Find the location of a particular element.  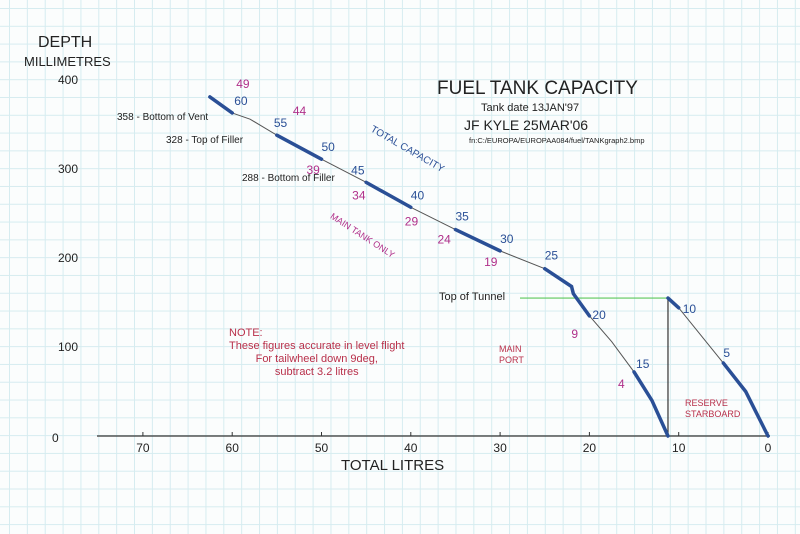

x-tick-label: 40 is located at coordinates (411, 448).